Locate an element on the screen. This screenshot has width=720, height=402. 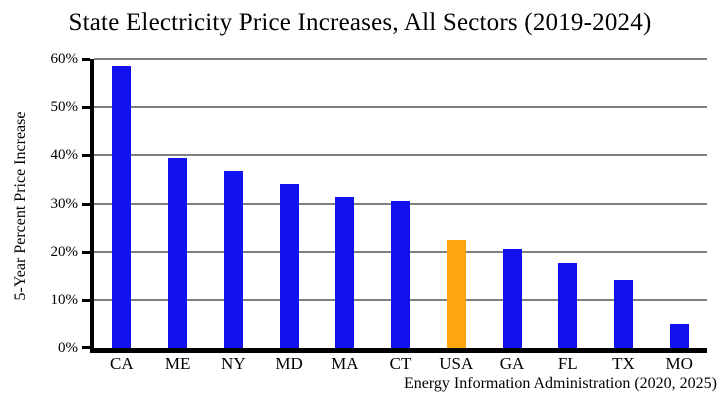
bar-USA is located at coordinates (456, 293).